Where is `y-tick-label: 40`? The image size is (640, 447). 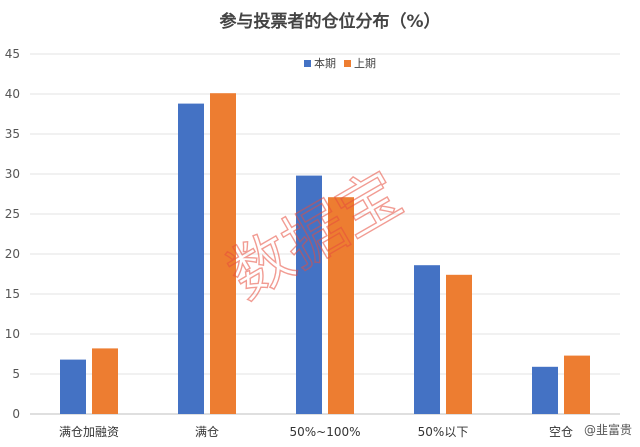 y-tick-label: 40 is located at coordinates (12, 94).